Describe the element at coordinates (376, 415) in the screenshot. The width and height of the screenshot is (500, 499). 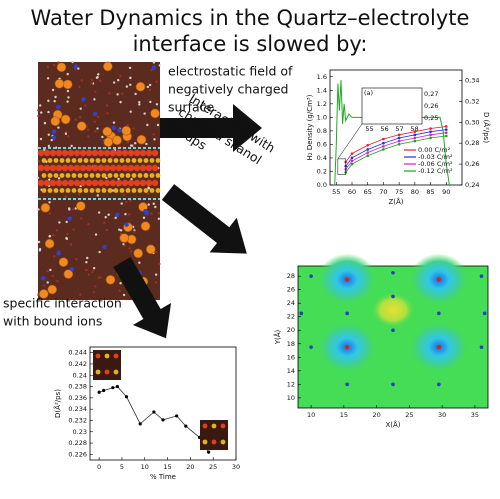
I see `x-tick-label: 20` at that location.